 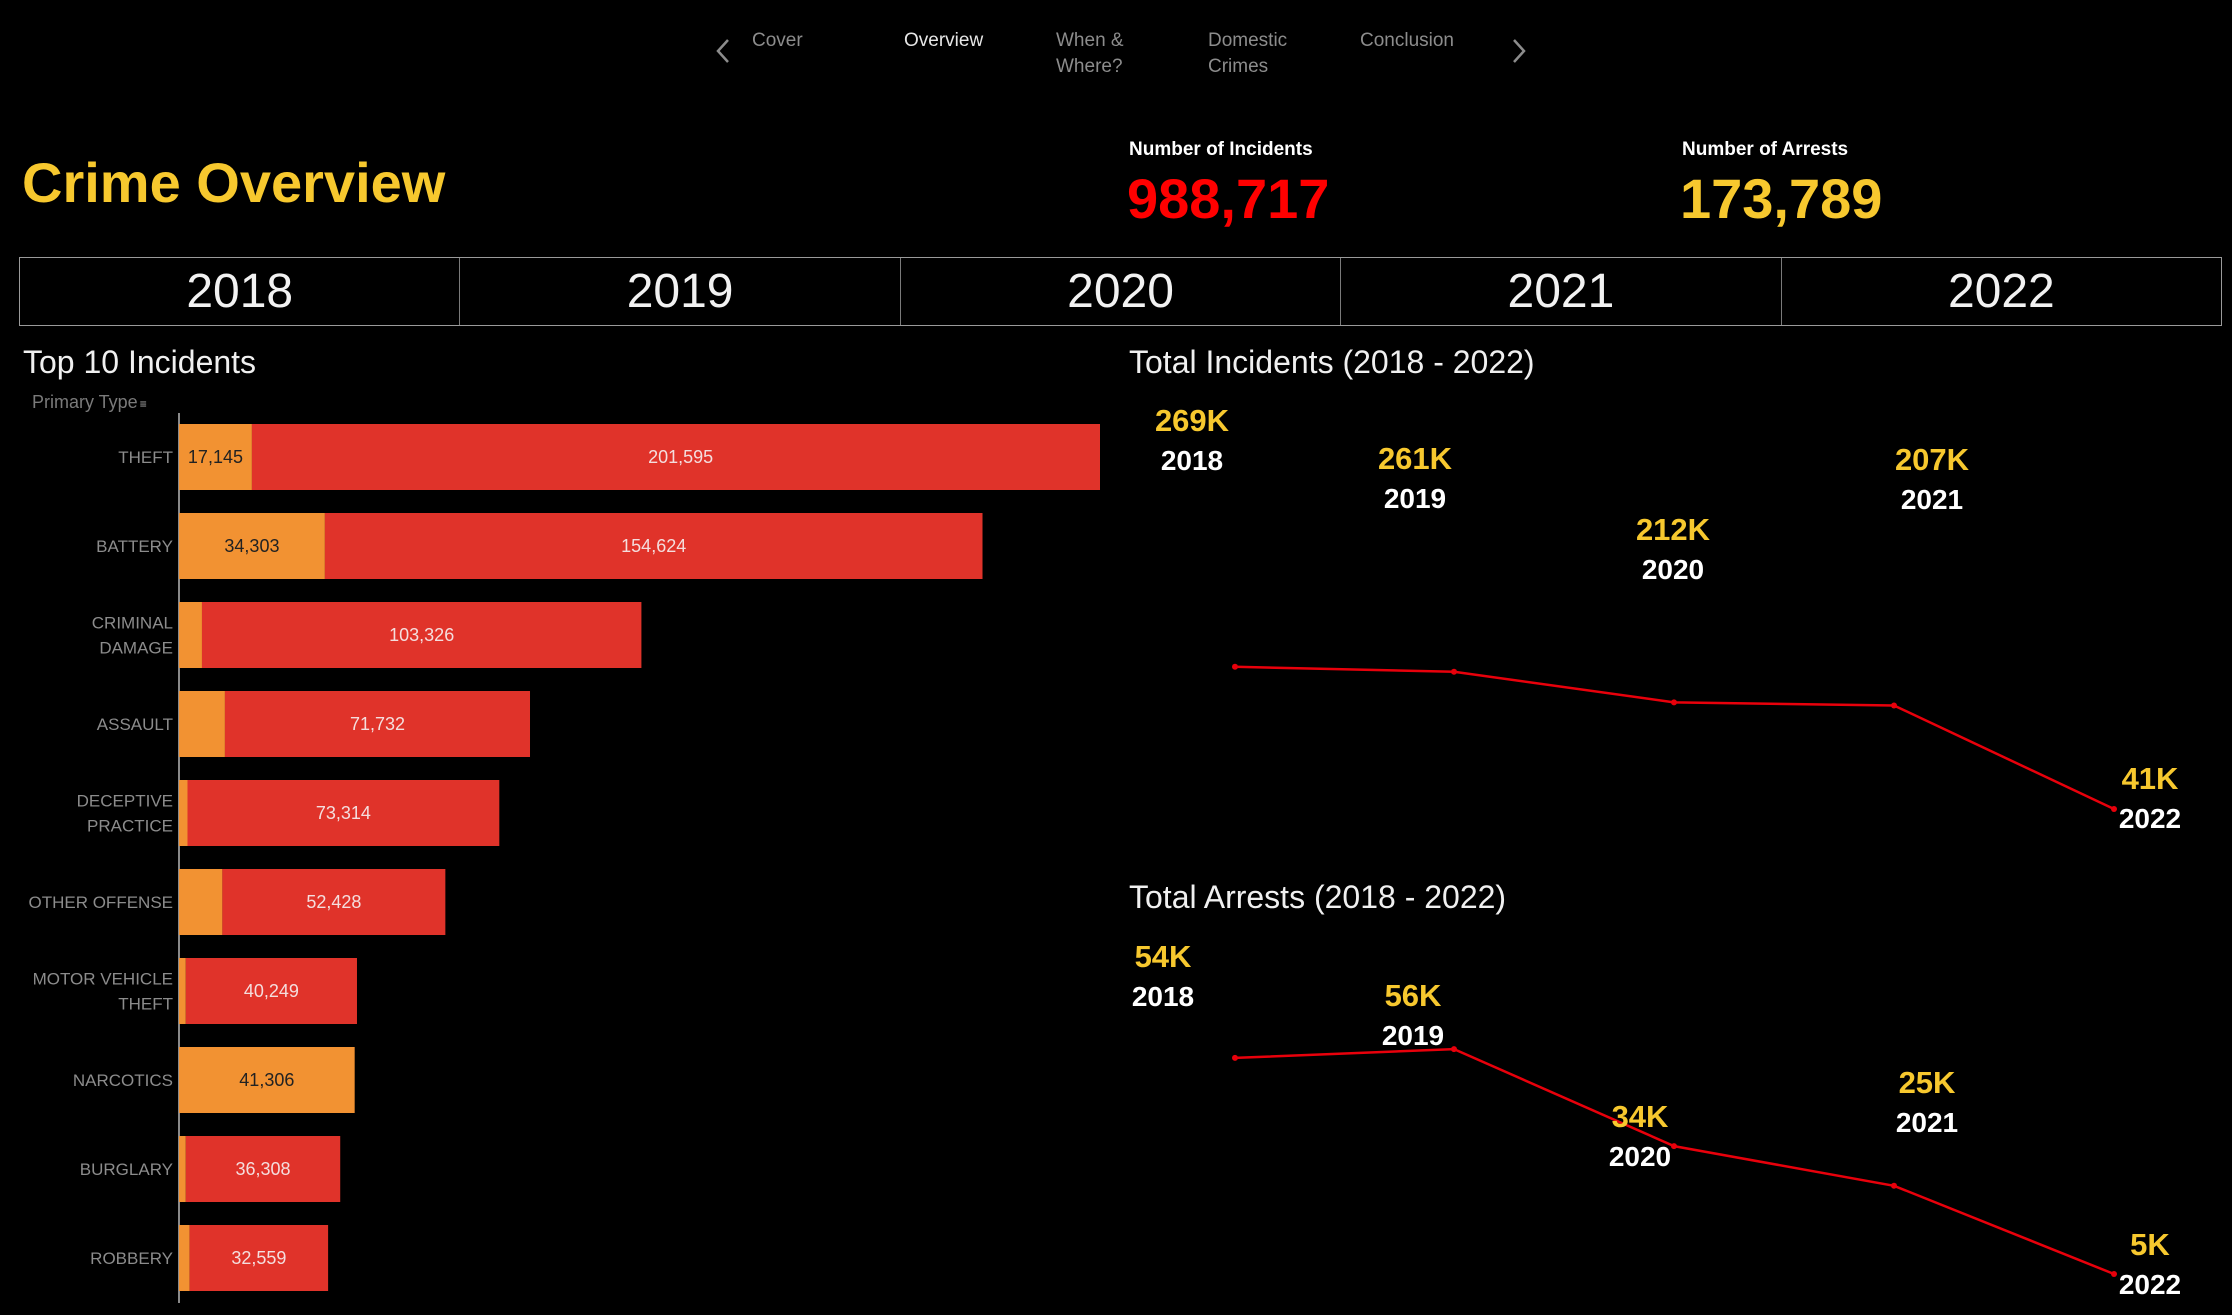 I want to click on incident-bar-label: 32,559, so click(x=258, y=1258).